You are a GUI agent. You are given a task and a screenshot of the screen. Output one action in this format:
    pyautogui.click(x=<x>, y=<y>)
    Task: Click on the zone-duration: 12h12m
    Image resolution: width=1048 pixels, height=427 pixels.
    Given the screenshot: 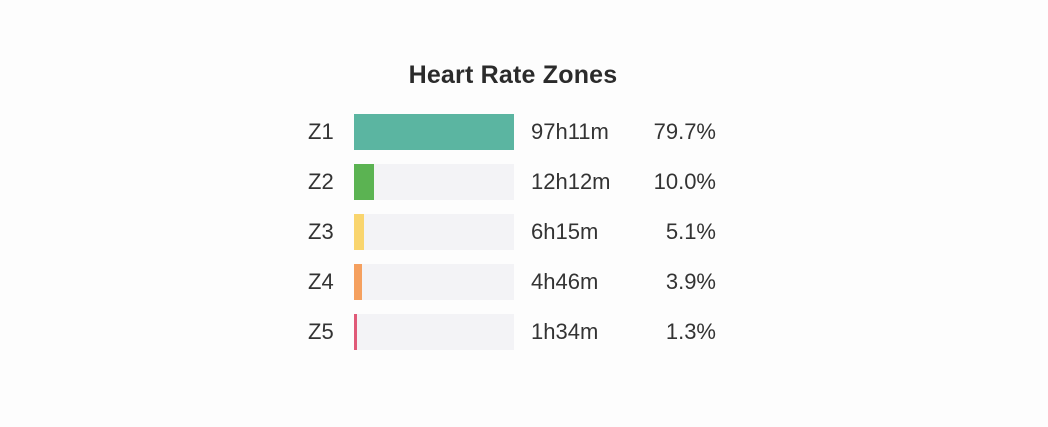 What is the action you would take?
    pyautogui.click(x=571, y=181)
    